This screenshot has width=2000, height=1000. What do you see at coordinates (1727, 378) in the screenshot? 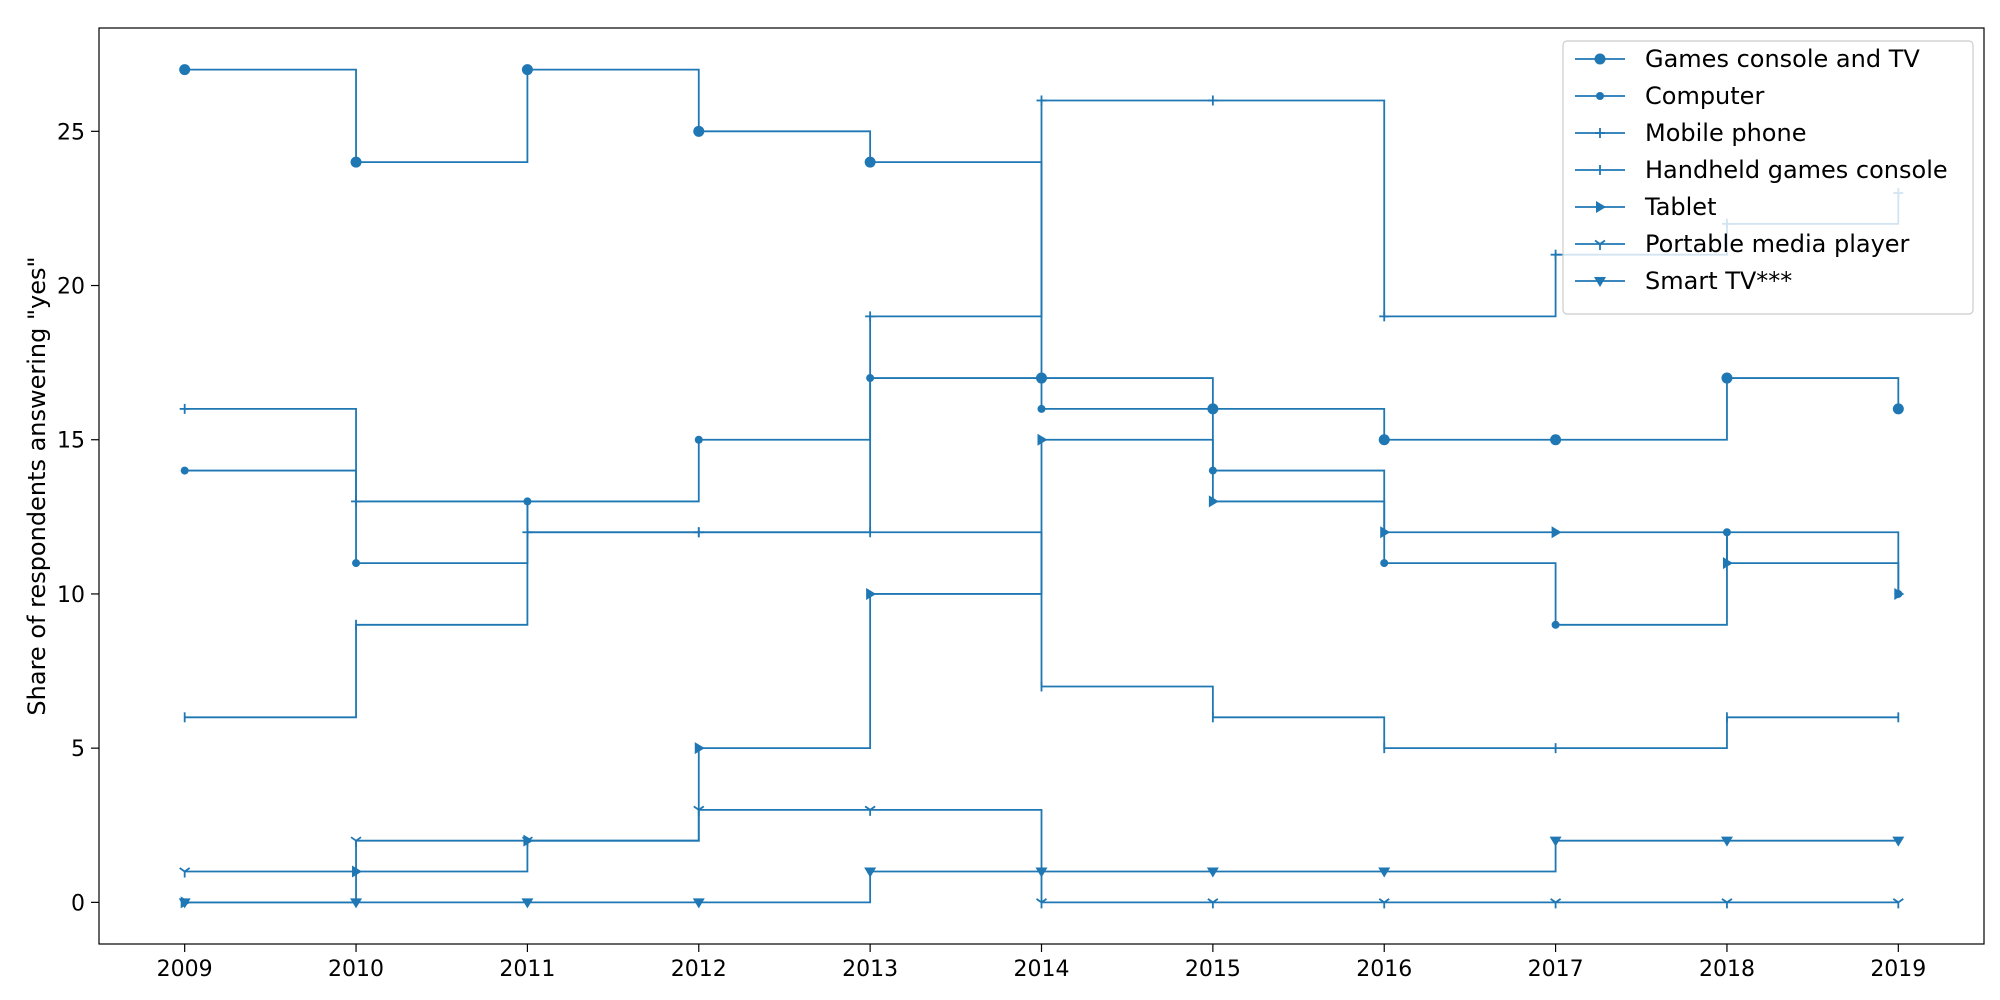
I see `point-games-console-and-tv-2018` at bounding box center [1727, 378].